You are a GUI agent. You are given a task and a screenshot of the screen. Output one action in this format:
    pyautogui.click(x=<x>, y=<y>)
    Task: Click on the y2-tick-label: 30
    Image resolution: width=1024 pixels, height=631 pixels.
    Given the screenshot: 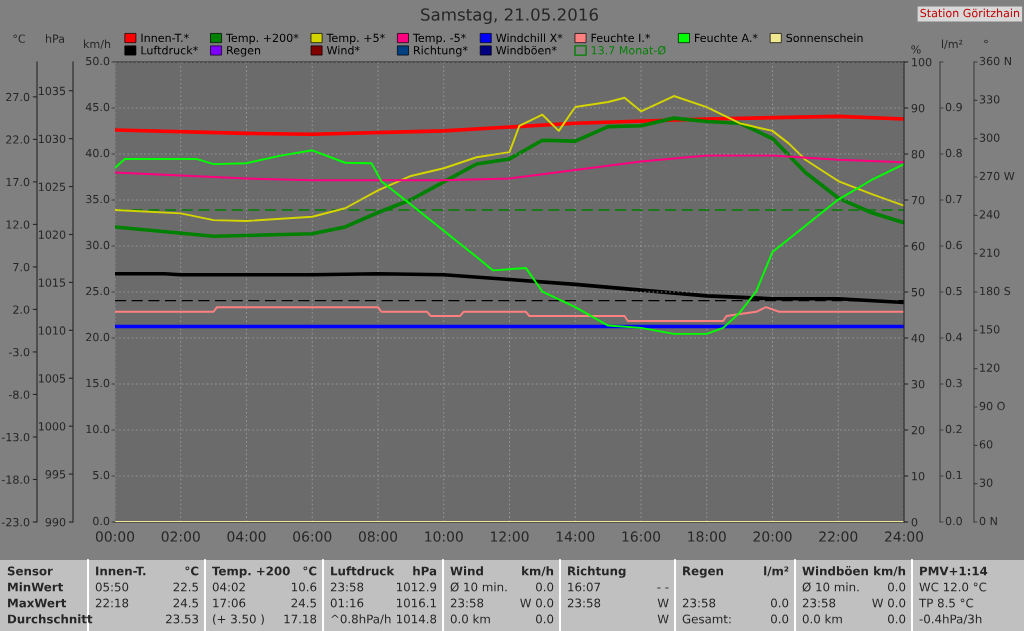 What is the action you would take?
    pyautogui.click(x=918, y=384)
    